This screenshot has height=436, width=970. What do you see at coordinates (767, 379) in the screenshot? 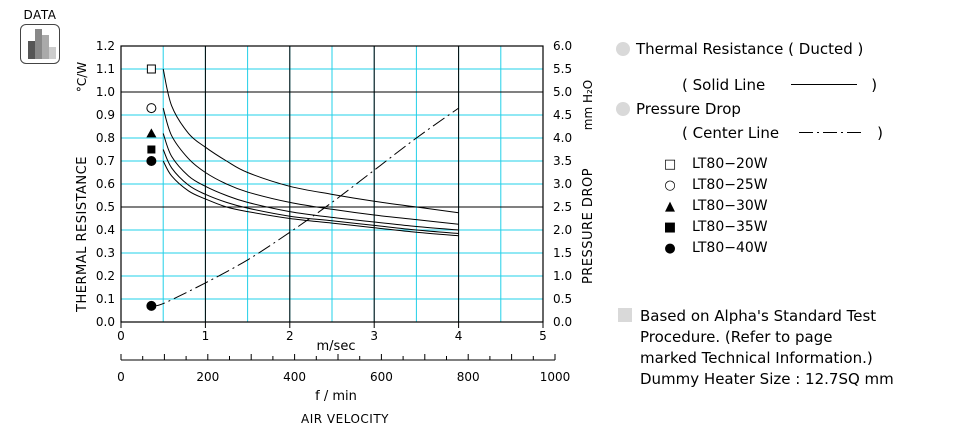
I see `note-line: Dummy Heater Size : 12.7SQ mm` at bounding box center [767, 379].